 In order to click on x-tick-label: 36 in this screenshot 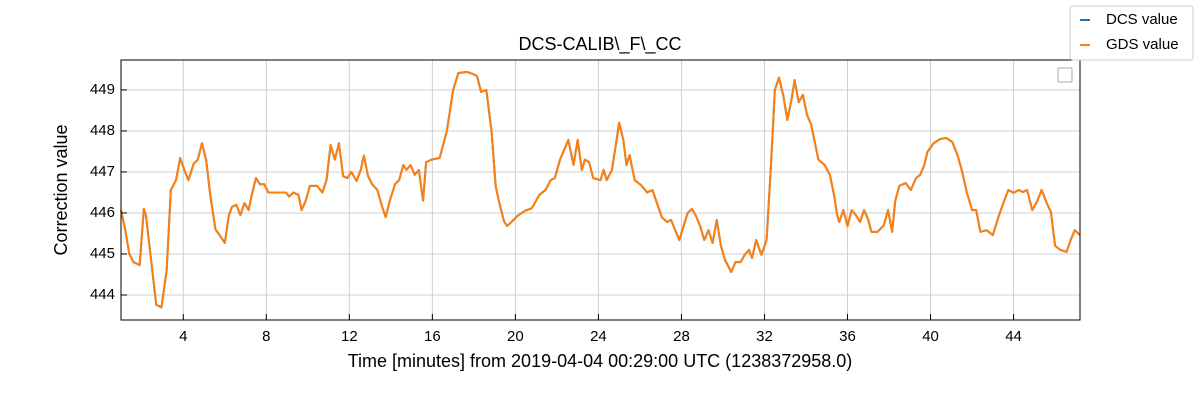, I will do `click(847, 336)`.